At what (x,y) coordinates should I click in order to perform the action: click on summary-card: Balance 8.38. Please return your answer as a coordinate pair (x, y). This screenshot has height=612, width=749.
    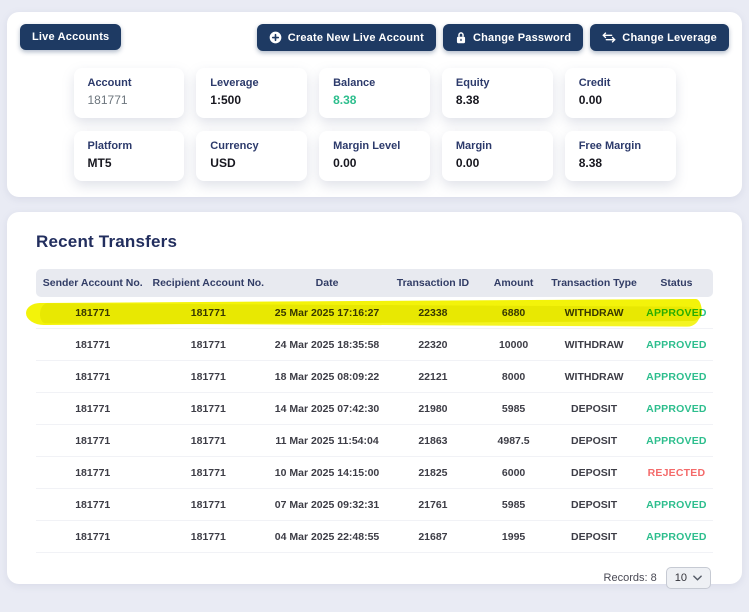
    Looking at the image, I should click on (374, 93).